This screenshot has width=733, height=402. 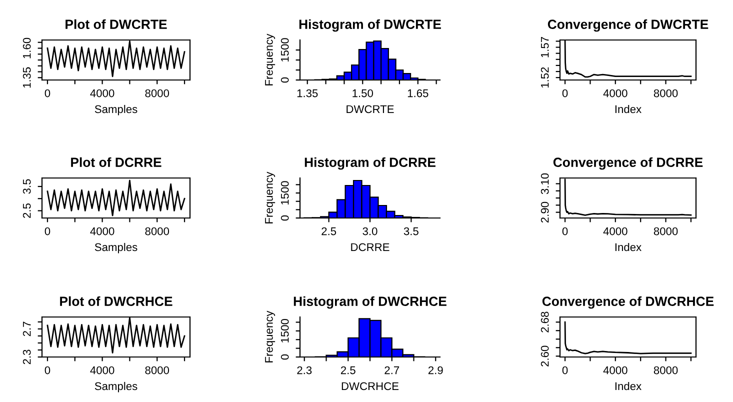 What do you see at coordinates (116, 162) in the screenshot?
I see `chart-title: Plot of DCRRE` at bounding box center [116, 162].